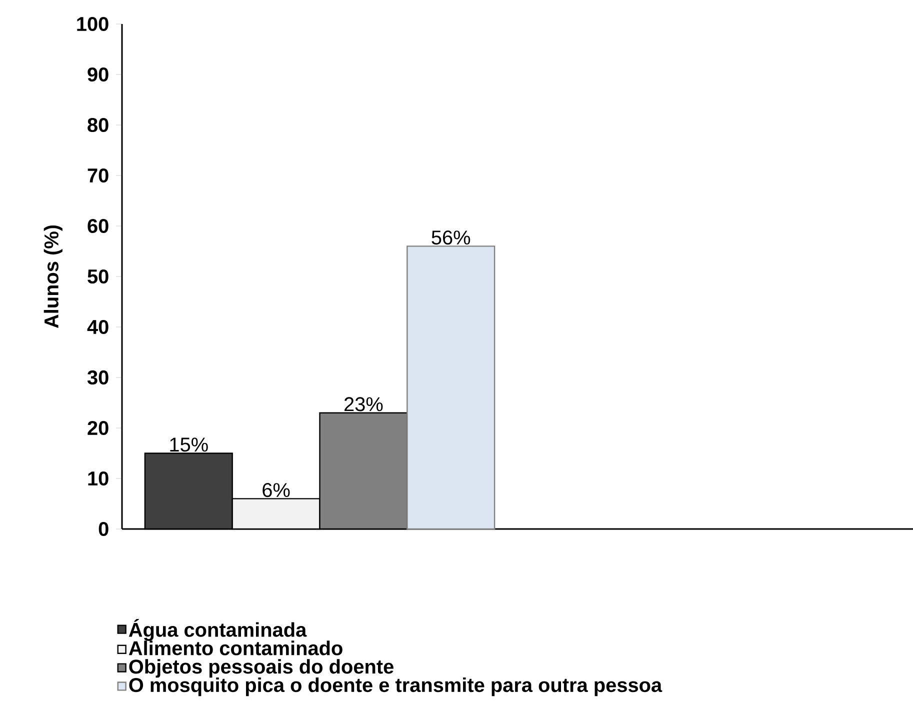 This screenshot has width=913, height=720. Describe the element at coordinates (98, 125) in the screenshot. I see `y-tick-label: 80` at that location.